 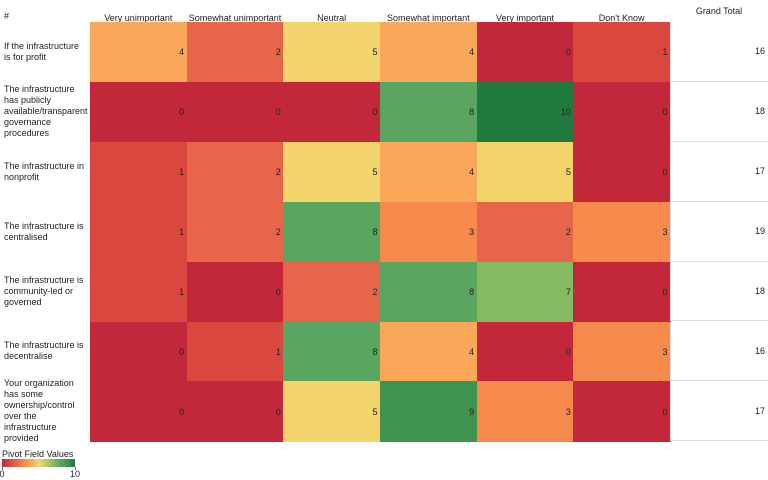 I want to click on column-header: Very important, so click(x=525, y=18).